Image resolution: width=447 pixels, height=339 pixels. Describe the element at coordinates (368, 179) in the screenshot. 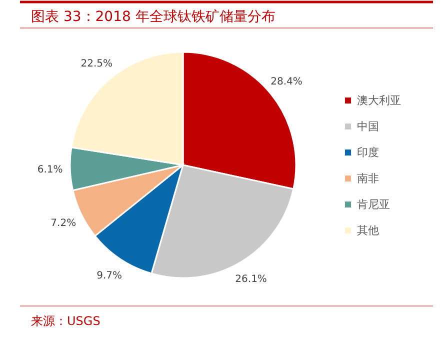

I see `legend-label: 南非` at that location.